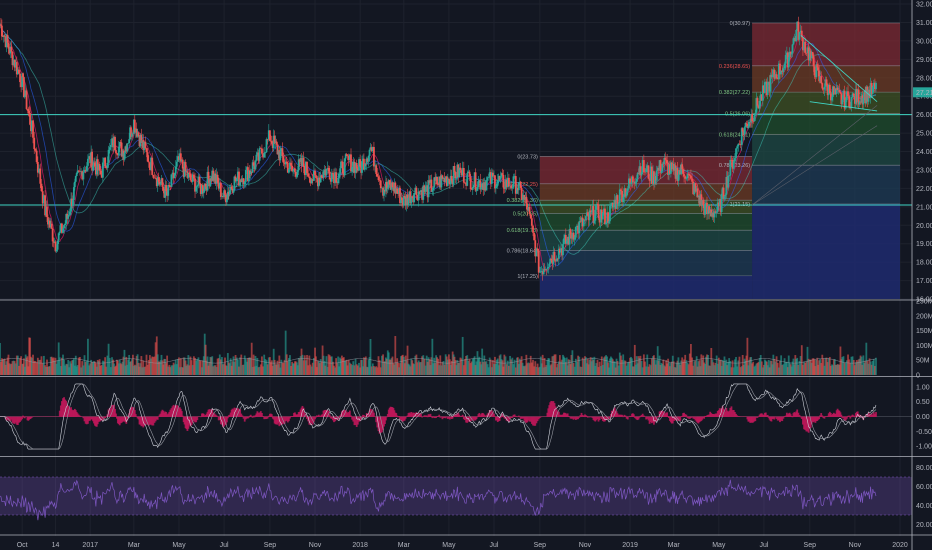 Image resolution: width=932 pixels, height=550 pixels. Describe the element at coordinates (438, 352) in the screenshot. I see `volume-pane` at that location.